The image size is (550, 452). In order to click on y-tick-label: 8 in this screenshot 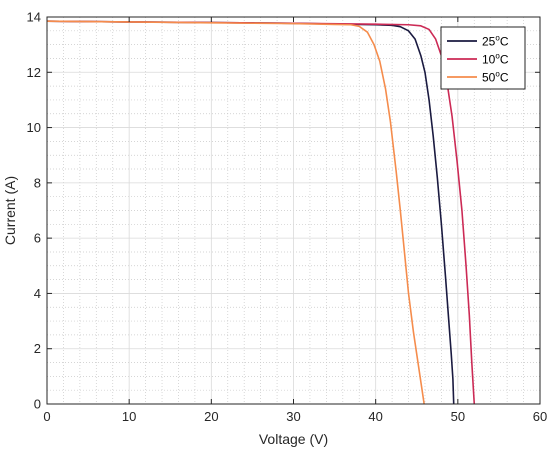, I will do `click(37, 182)`.